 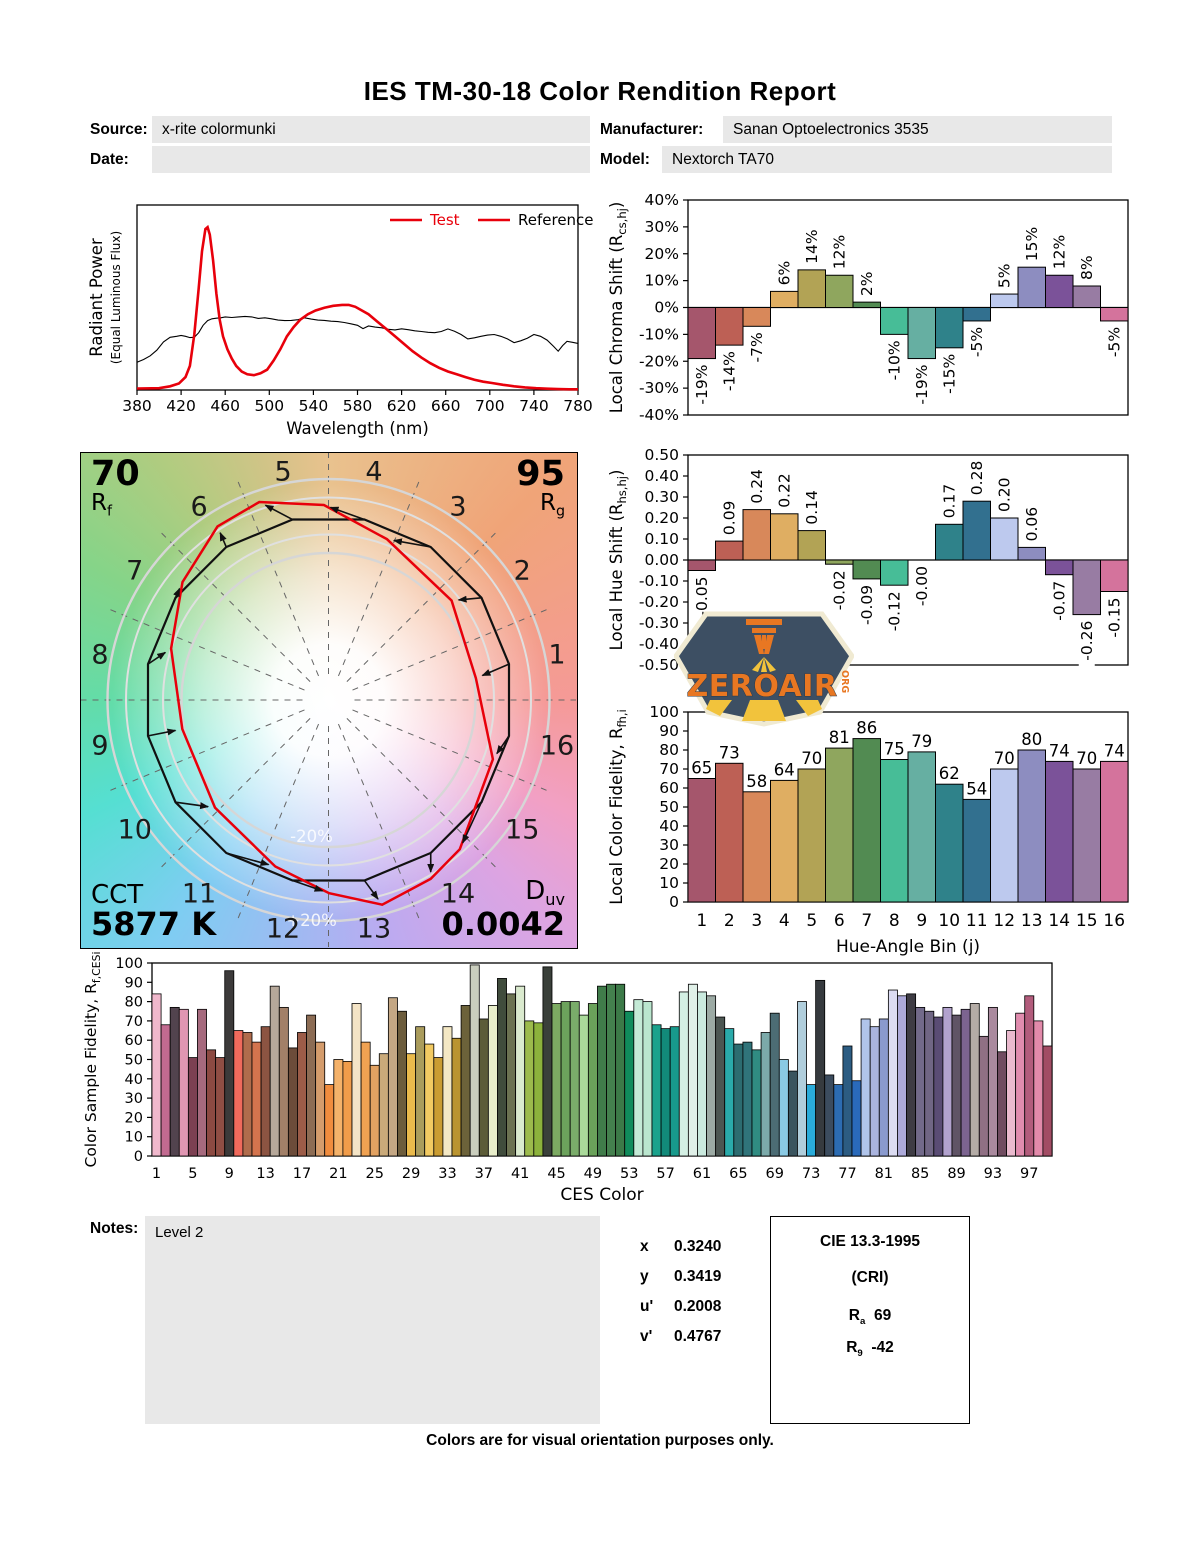 What do you see at coordinates (661, 539) in the screenshot?
I see `y-tick-label: 0.10` at bounding box center [661, 539].